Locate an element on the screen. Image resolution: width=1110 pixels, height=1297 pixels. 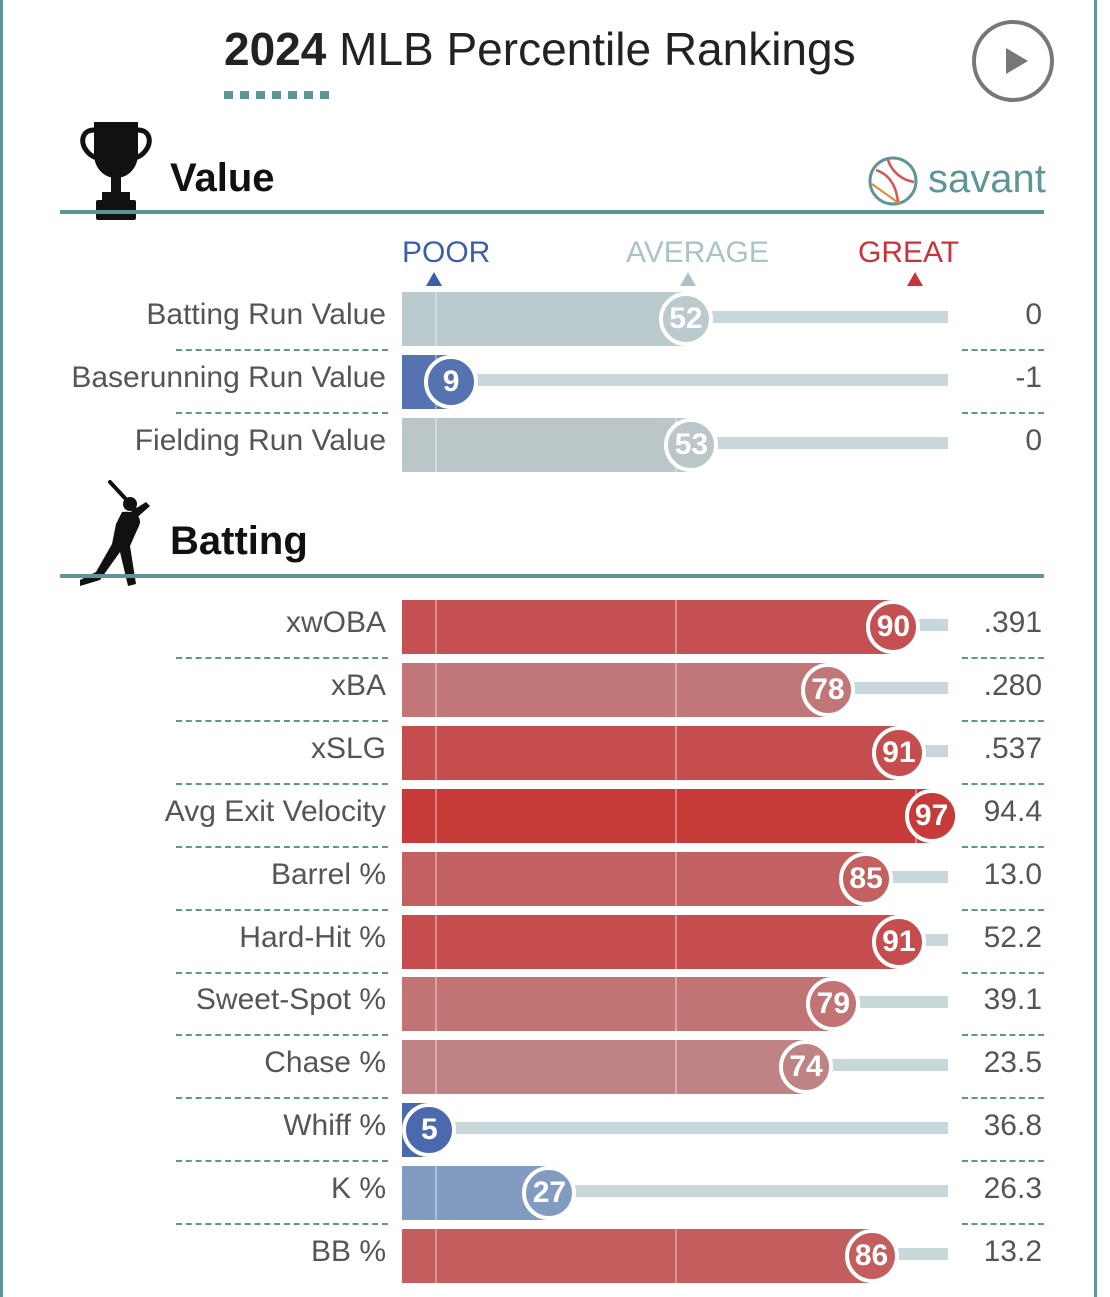
page-border-left is located at coordinates (1, 648).